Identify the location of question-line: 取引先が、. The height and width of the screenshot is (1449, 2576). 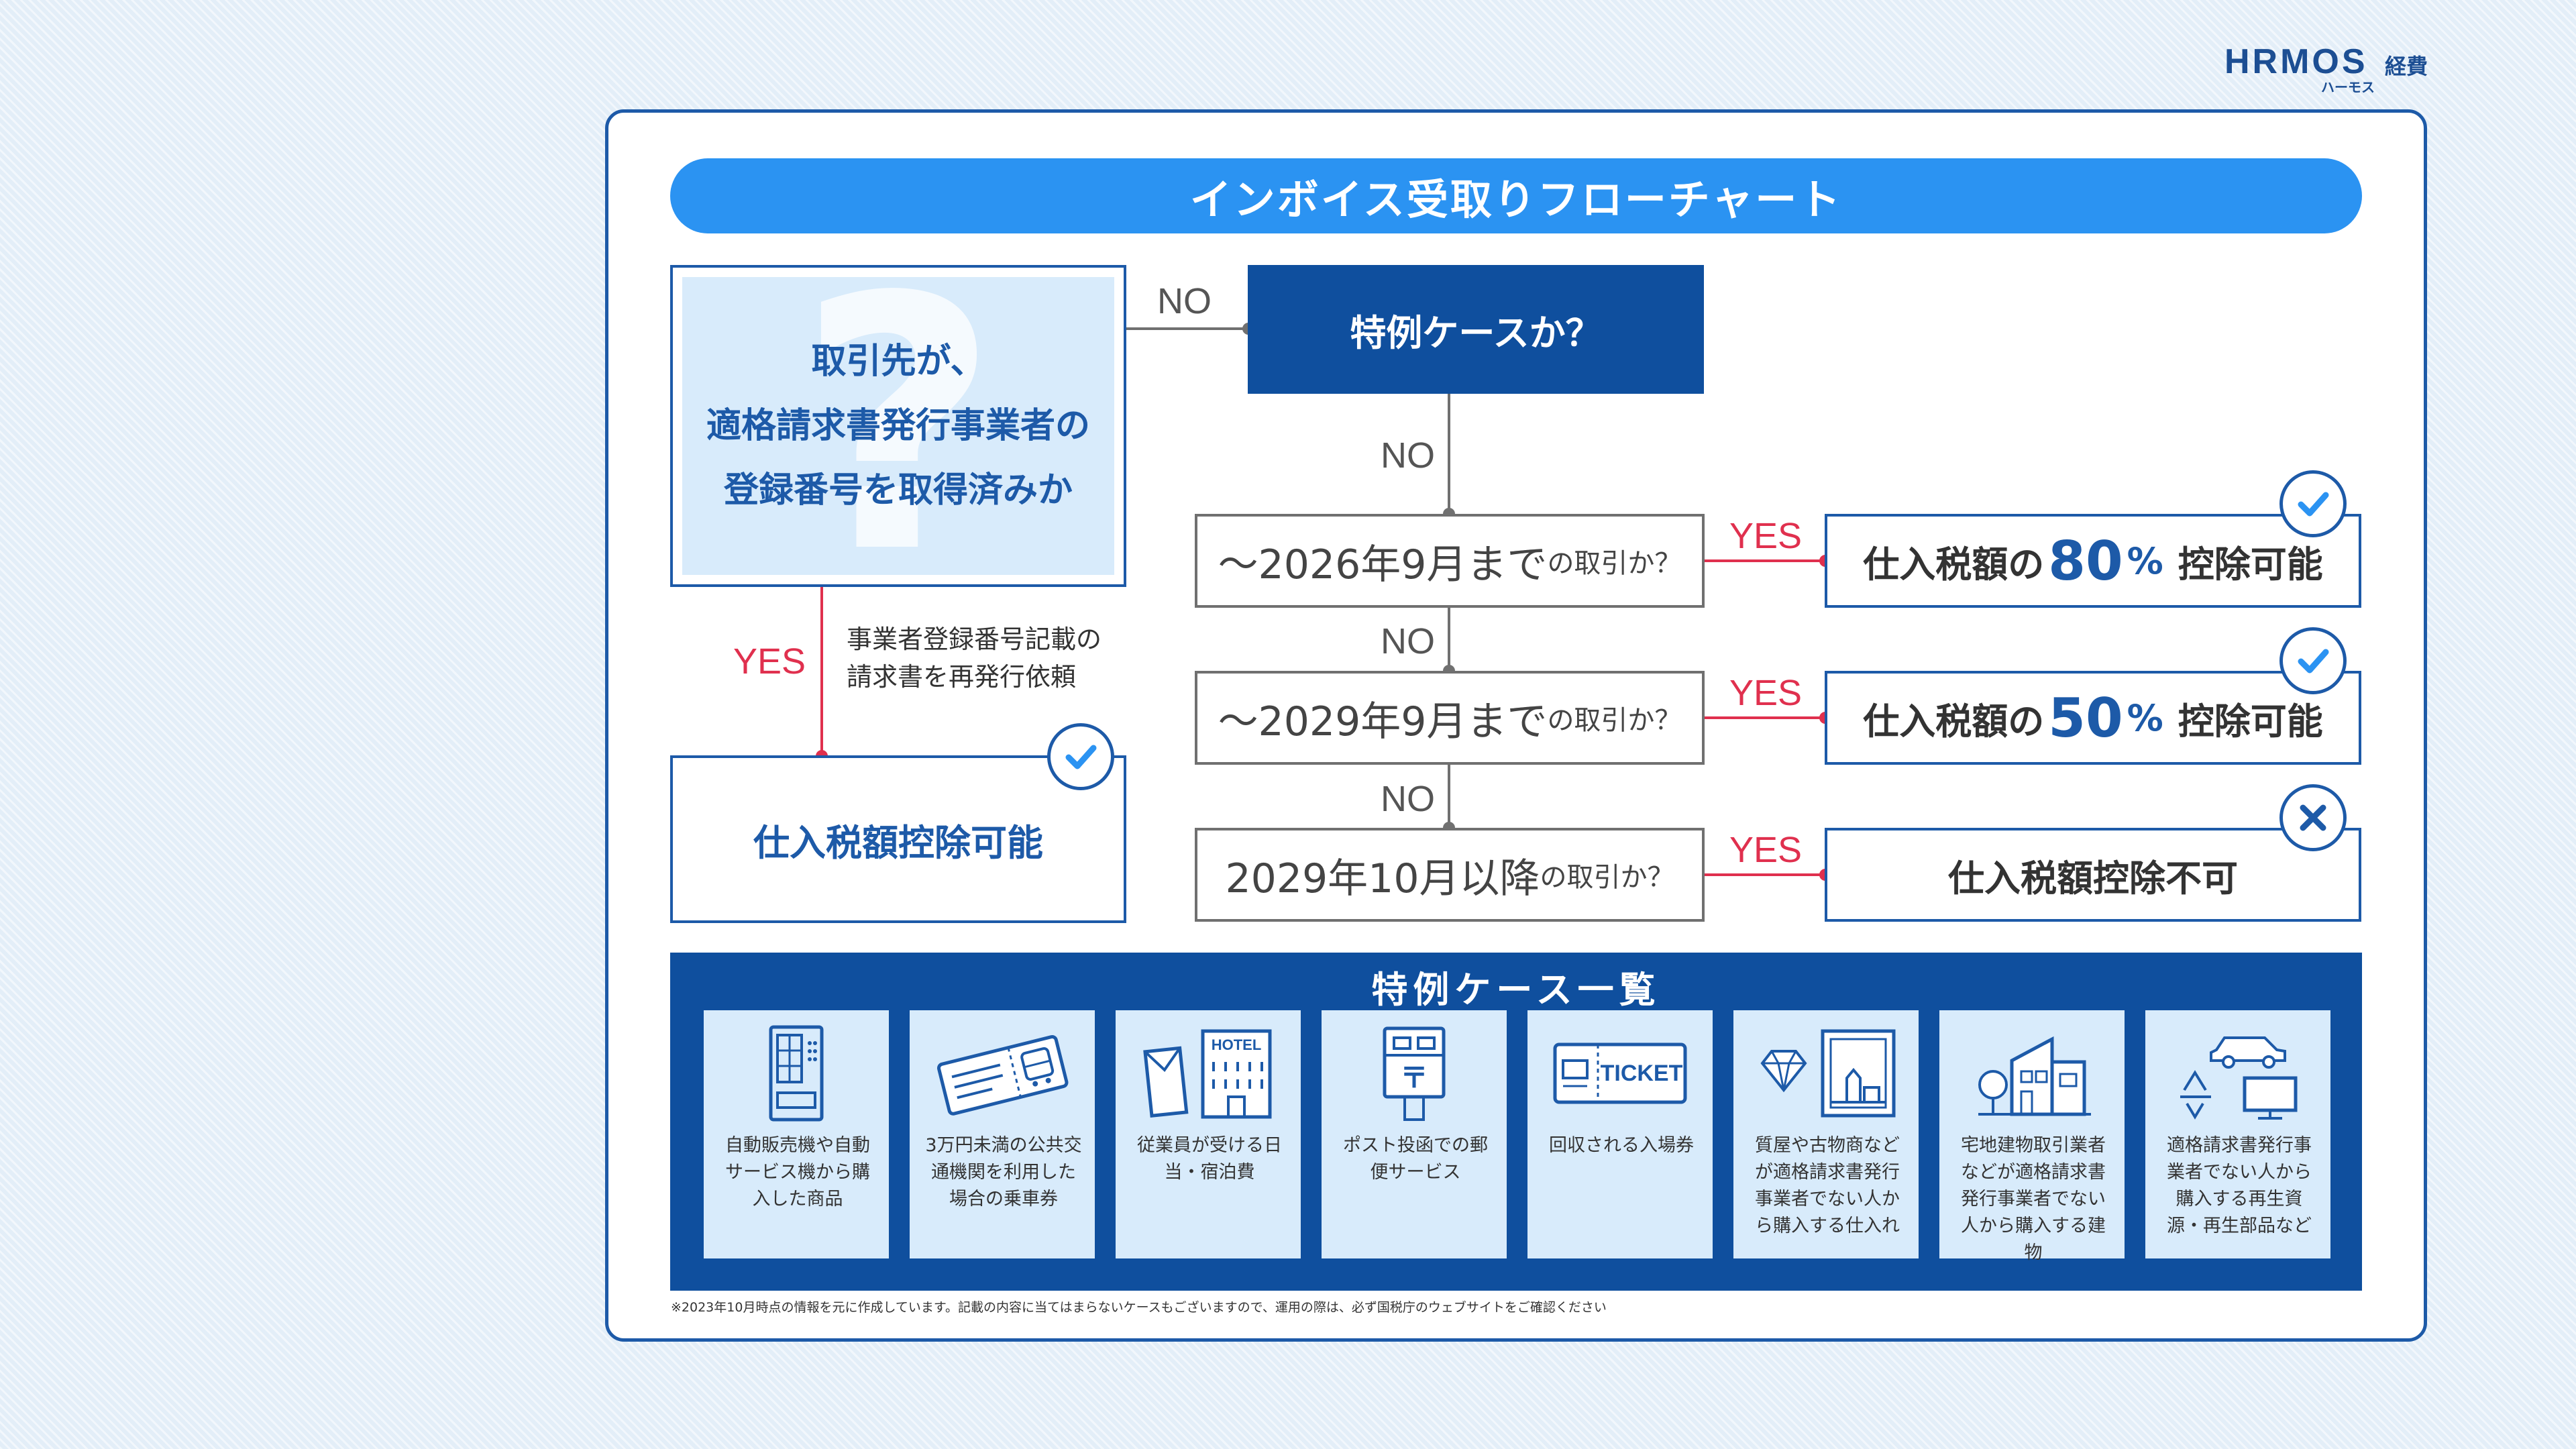
(898, 361).